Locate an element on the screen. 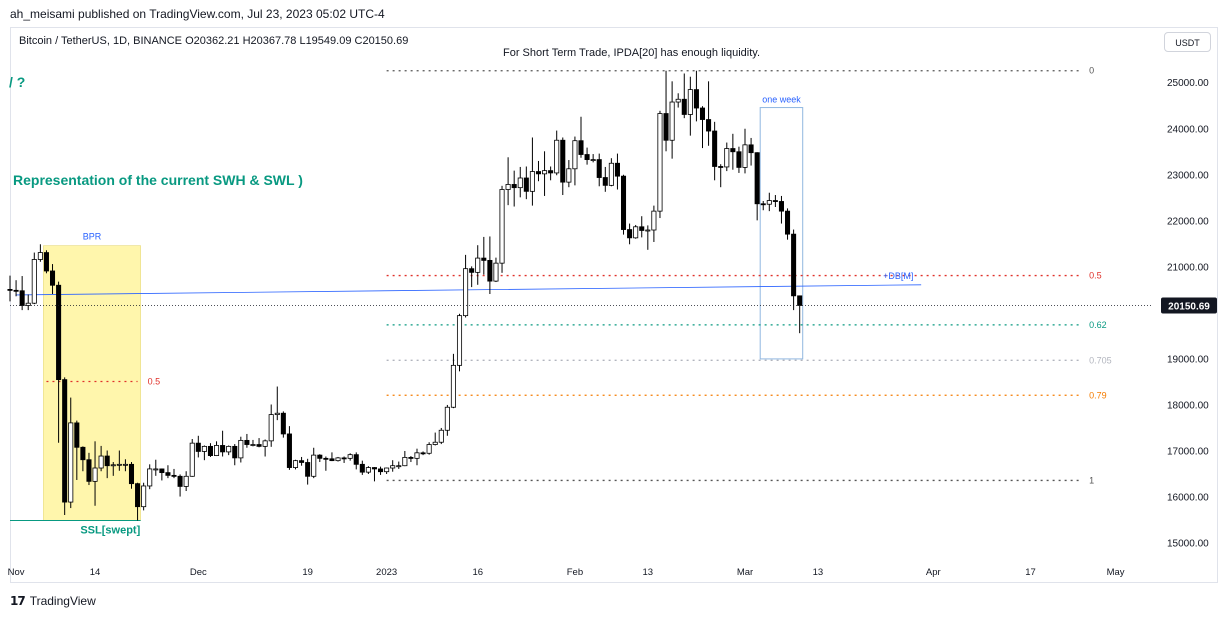 The image size is (1226, 619). x-tick-label: May is located at coordinates (1116, 572).